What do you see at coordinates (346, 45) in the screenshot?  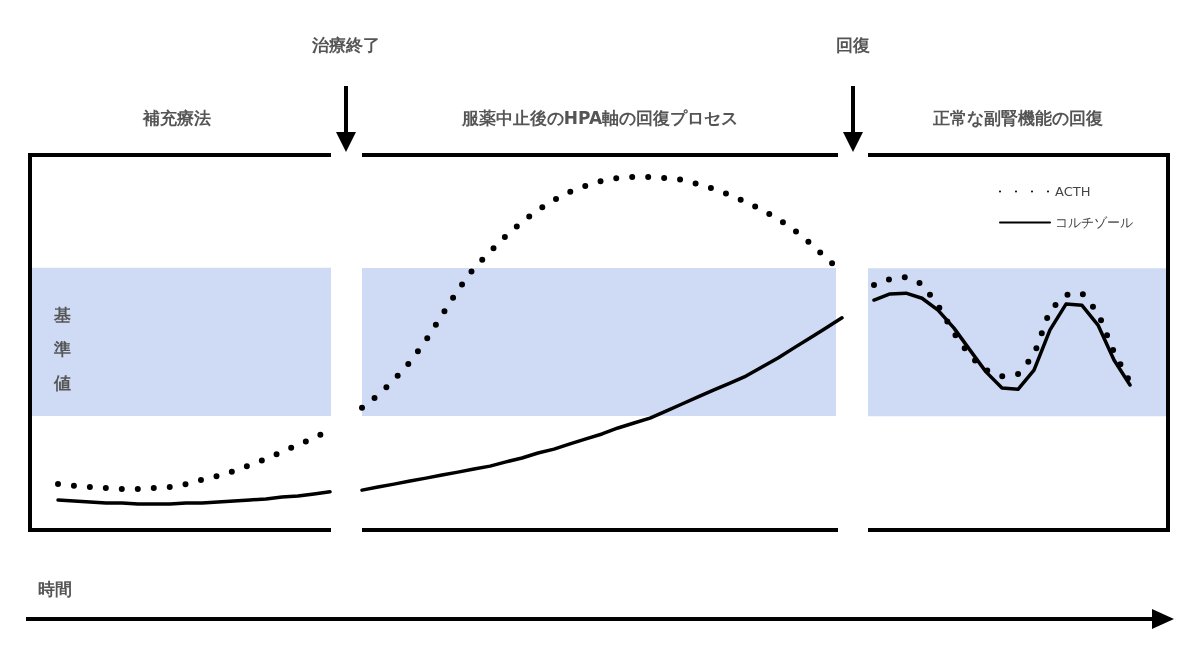 I see `text: 治療終了` at bounding box center [346, 45].